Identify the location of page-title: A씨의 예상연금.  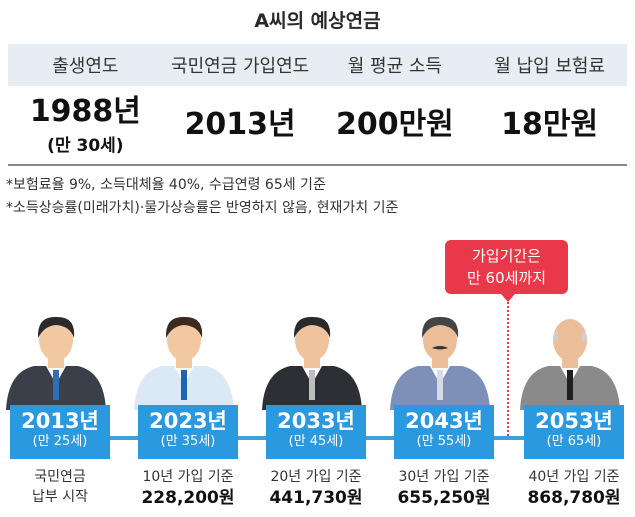
(317, 21).